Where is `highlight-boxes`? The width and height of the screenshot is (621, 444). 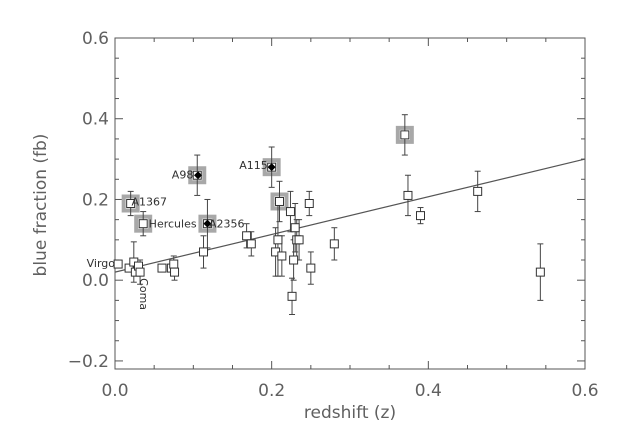
highlight-boxes is located at coordinates (267, 179).